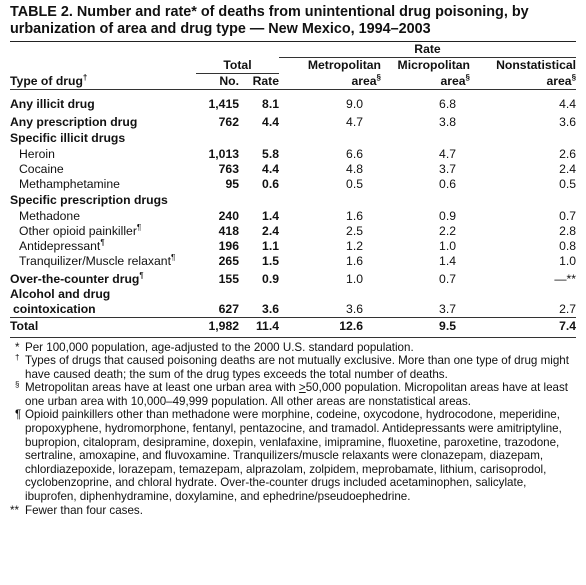  What do you see at coordinates (103, 325) in the screenshot?
I see `total-label: Total` at bounding box center [103, 325].